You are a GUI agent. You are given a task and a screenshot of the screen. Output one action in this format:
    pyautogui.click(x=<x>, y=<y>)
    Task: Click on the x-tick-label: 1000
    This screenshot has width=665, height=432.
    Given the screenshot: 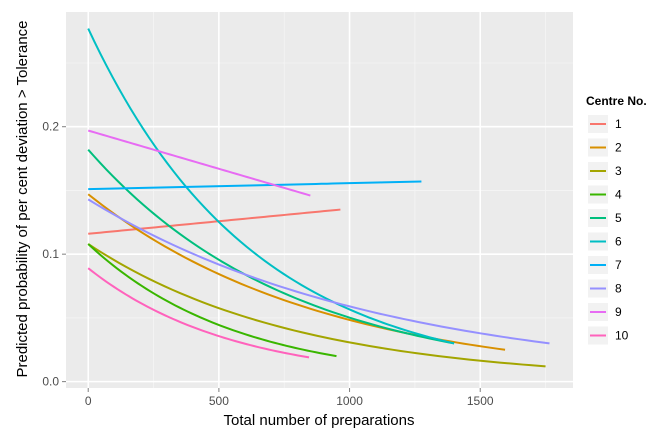 What is the action you would take?
    pyautogui.click(x=349, y=401)
    